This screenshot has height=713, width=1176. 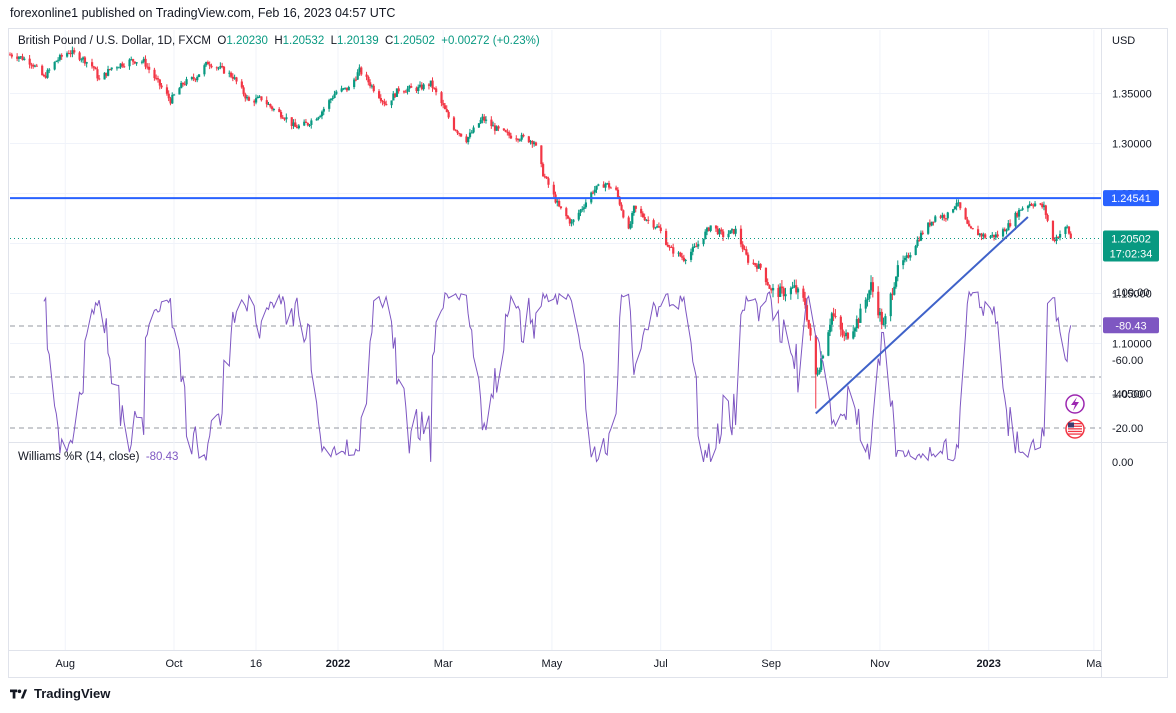 What do you see at coordinates (1075, 404) in the screenshot?
I see `lightning-icon` at bounding box center [1075, 404].